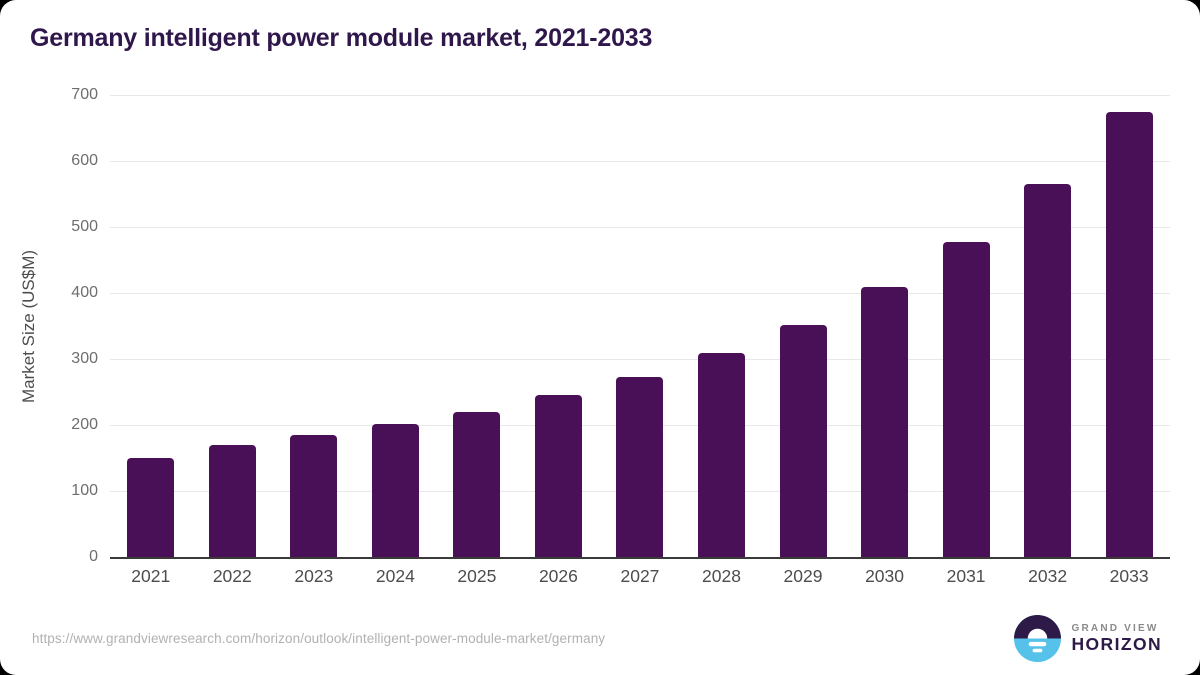  I want to click on y-tick-700: 700, so click(84, 94).